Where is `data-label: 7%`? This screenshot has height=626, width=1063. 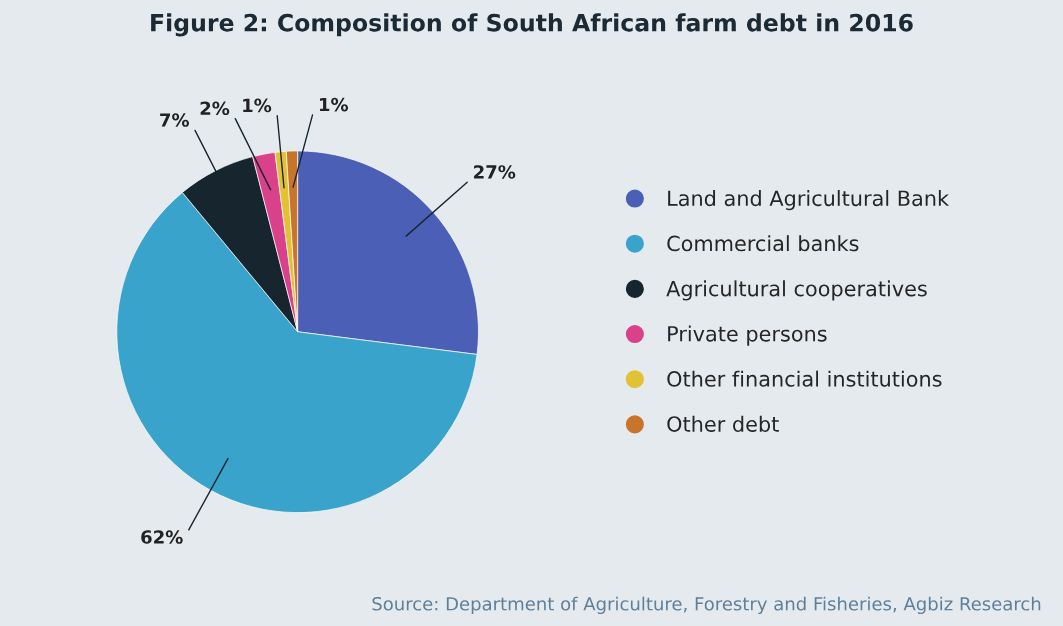 data-label: 7% is located at coordinates (175, 120).